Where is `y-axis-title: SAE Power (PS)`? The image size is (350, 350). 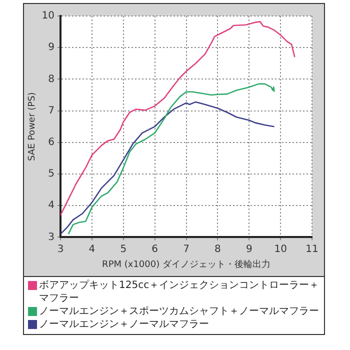 y-axis-title: SAE Power (PS) is located at coordinates (33, 127).